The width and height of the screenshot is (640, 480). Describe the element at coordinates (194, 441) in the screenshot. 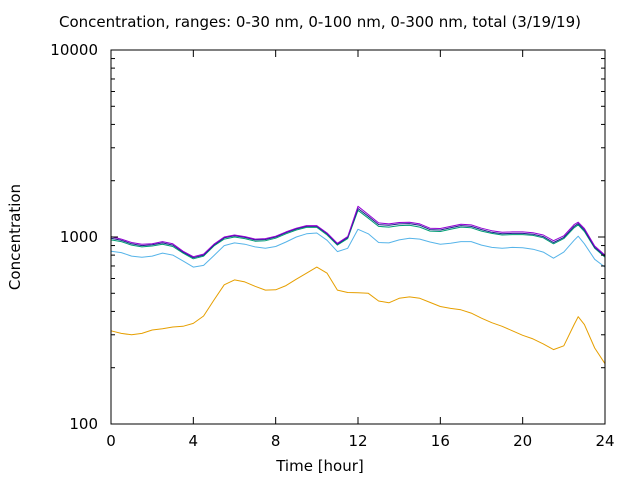

I see `x-tick-label: 4` at that location.